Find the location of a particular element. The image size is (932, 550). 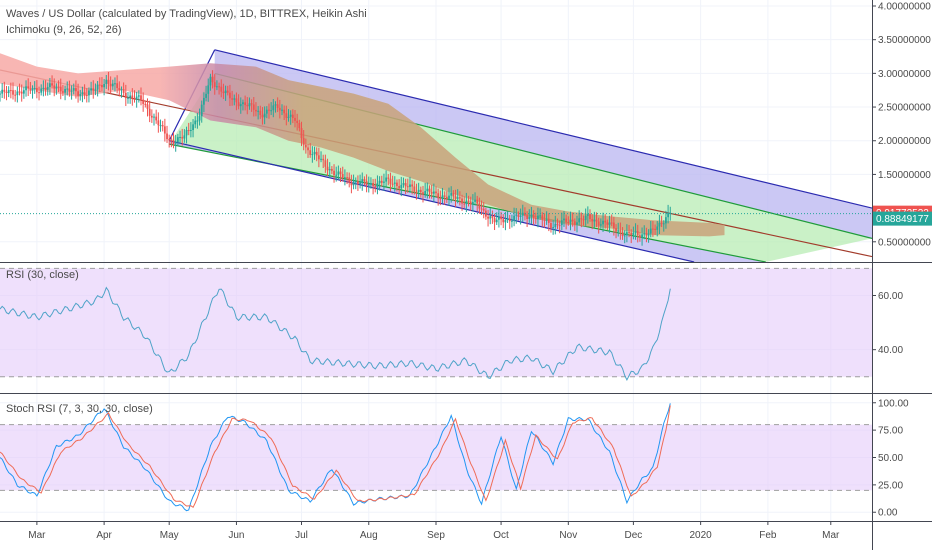

tick-label: 4.00000000 is located at coordinates (904, 7).